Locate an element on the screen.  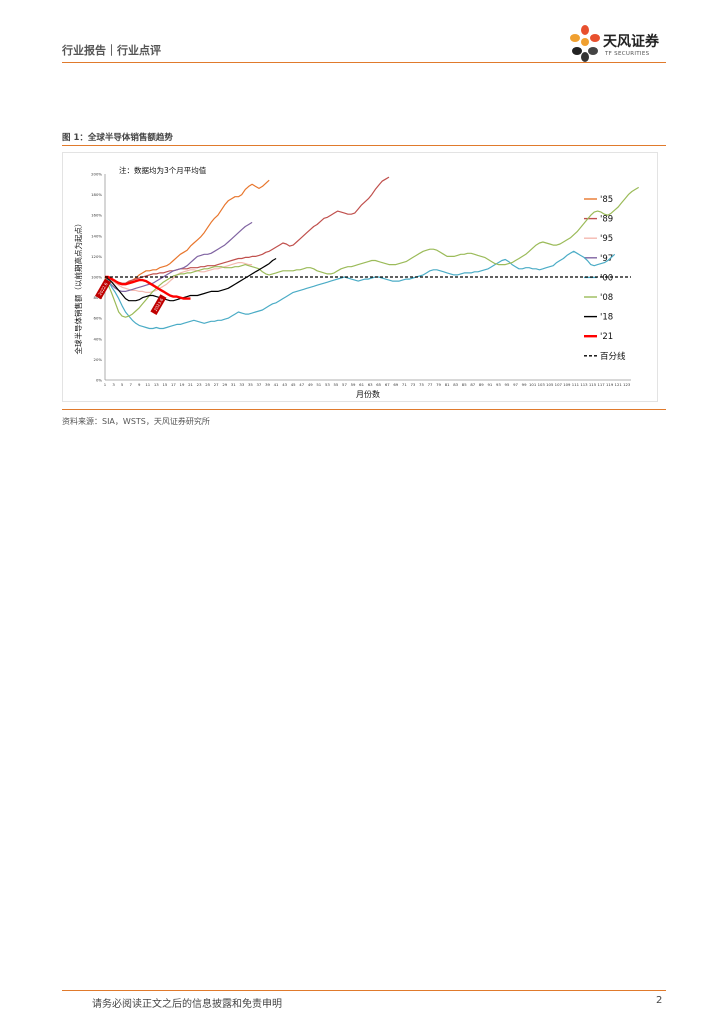
y-axis-label: 全球半导体销售额（以前期高点为起点） is located at coordinates (78, 287).